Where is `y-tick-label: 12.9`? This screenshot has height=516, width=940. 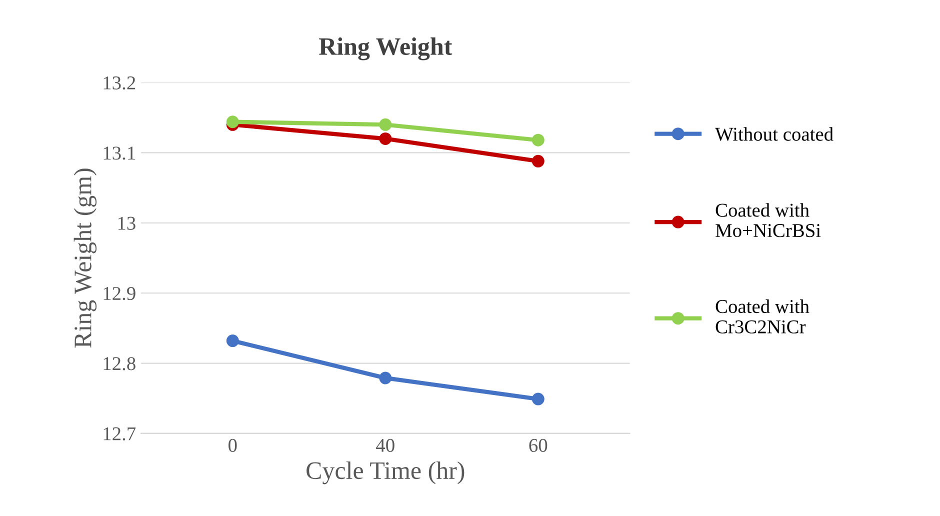 y-tick-label: 12.9 is located at coordinates (120, 293).